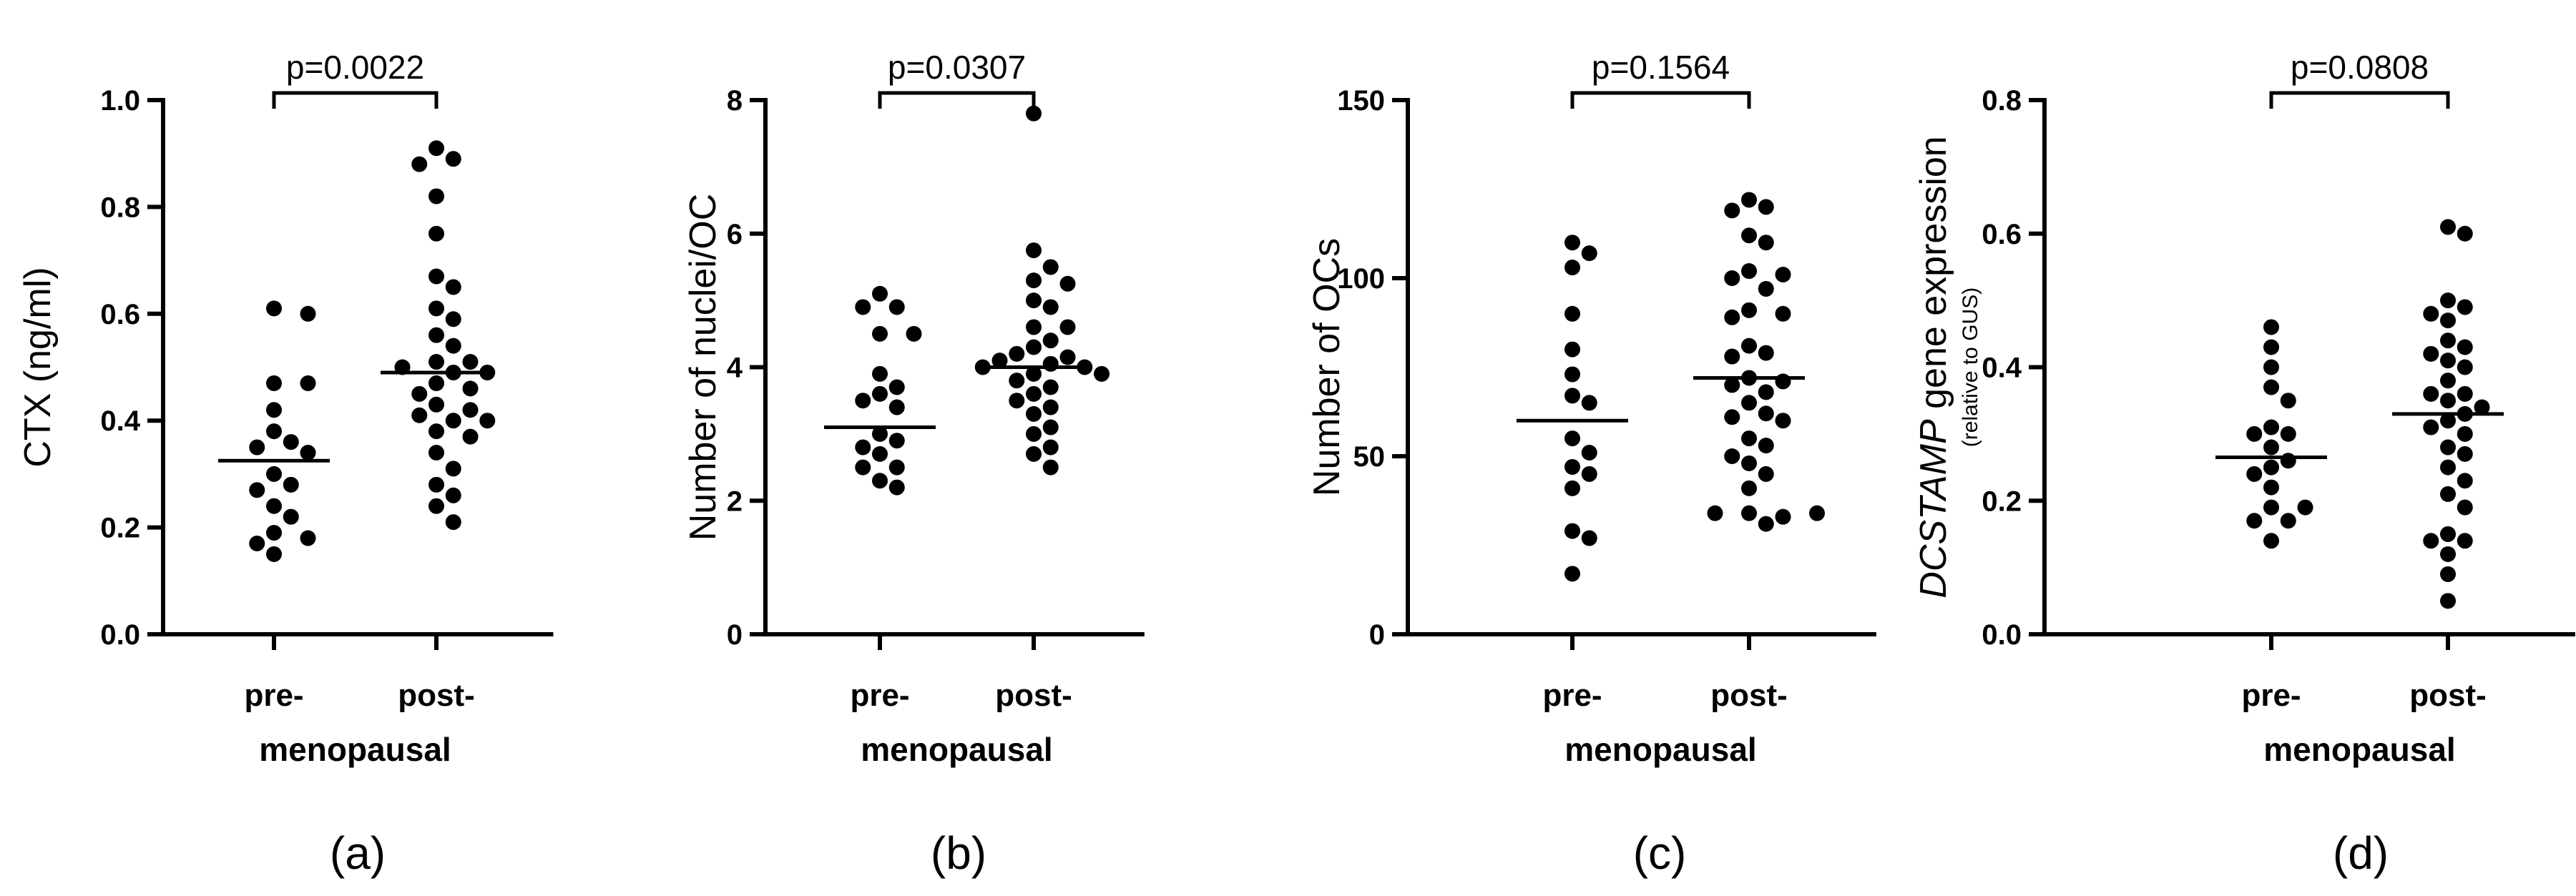  What do you see at coordinates (38, 367) in the screenshot?
I see `y-axis-title-part: CTX (ng/ml)` at bounding box center [38, 367].